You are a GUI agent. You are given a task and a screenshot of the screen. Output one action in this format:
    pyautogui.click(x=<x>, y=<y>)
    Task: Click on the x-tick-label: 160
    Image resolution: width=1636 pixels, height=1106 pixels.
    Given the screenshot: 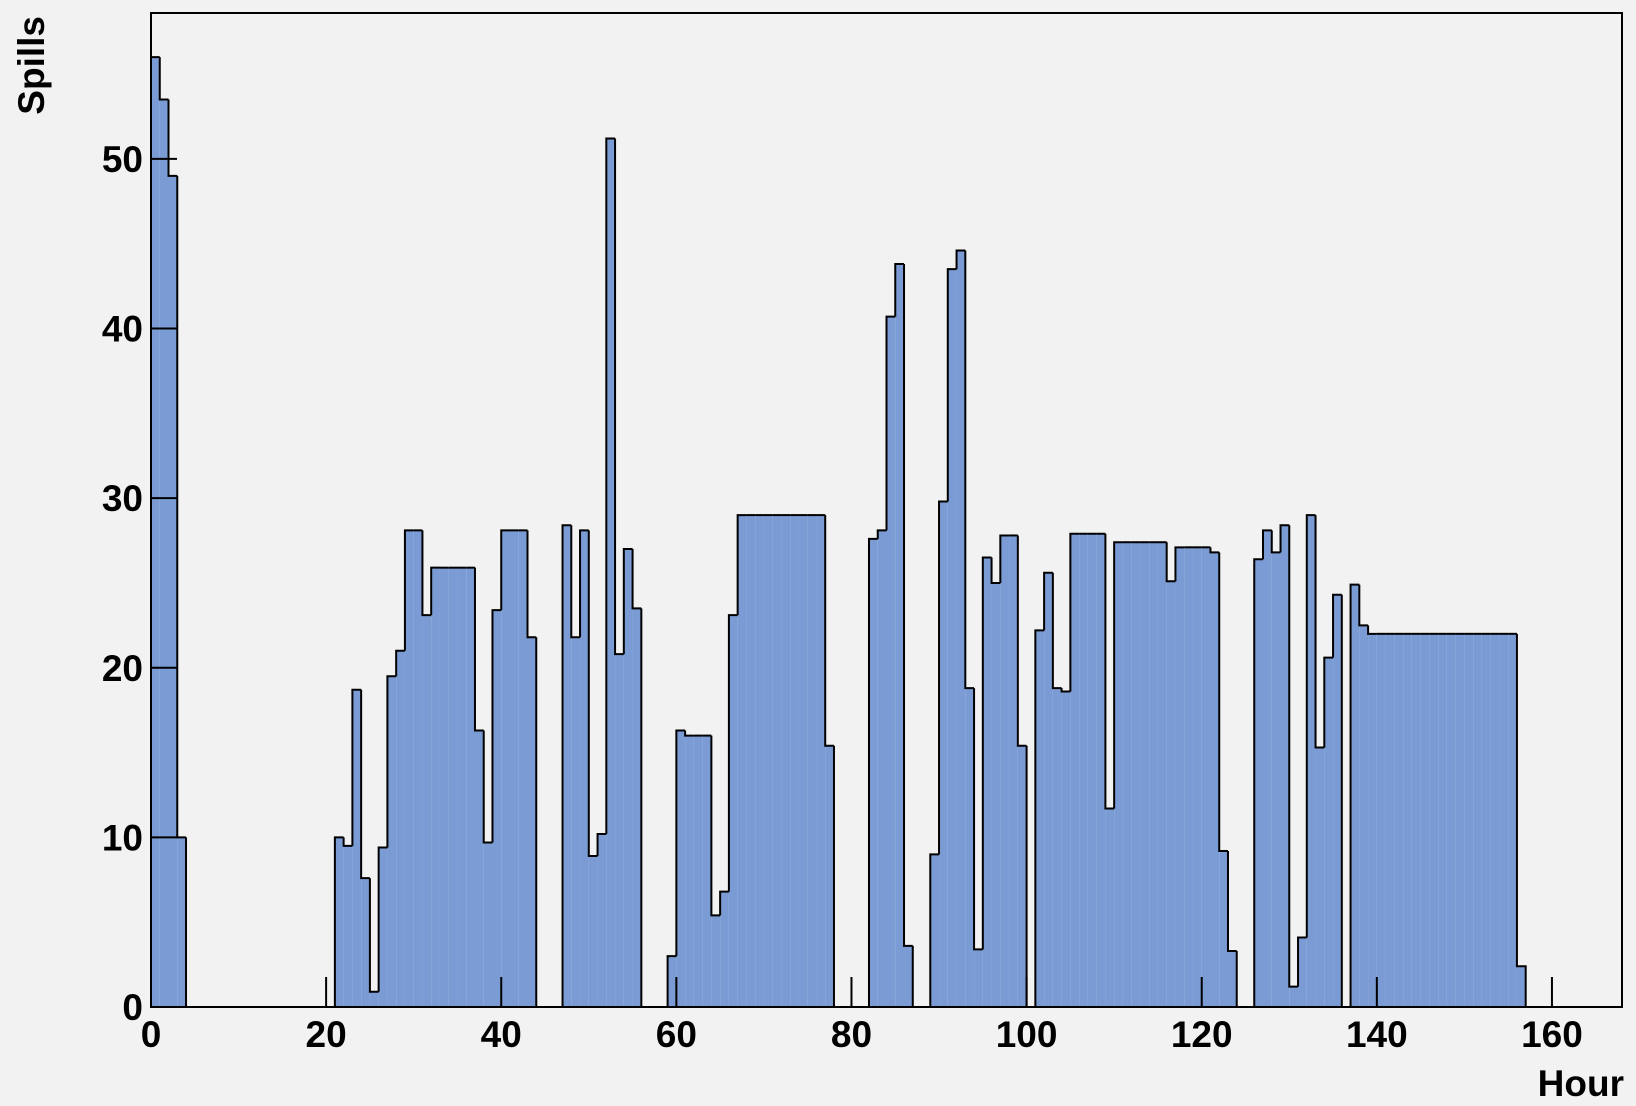 What is the action you would take?
    pyautogui.click(x=1552, y=1034)
    